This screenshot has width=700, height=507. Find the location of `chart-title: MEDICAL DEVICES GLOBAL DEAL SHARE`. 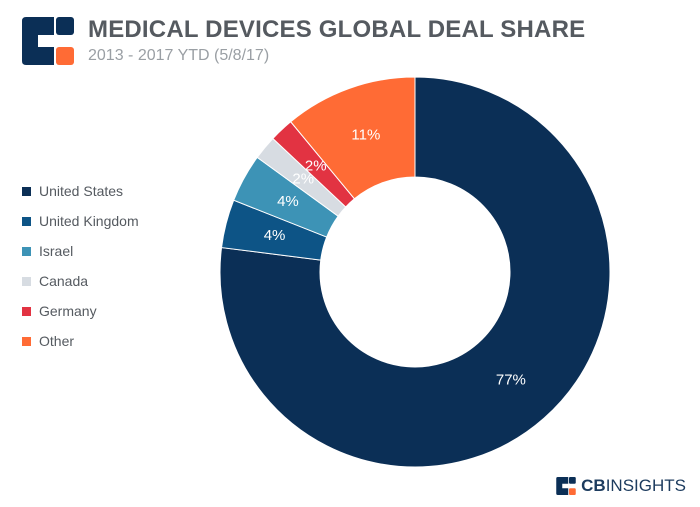

chart-title: MEDICAL DEVICES GLOBAL DEAL SHARE is located at coordinates (337, 29).